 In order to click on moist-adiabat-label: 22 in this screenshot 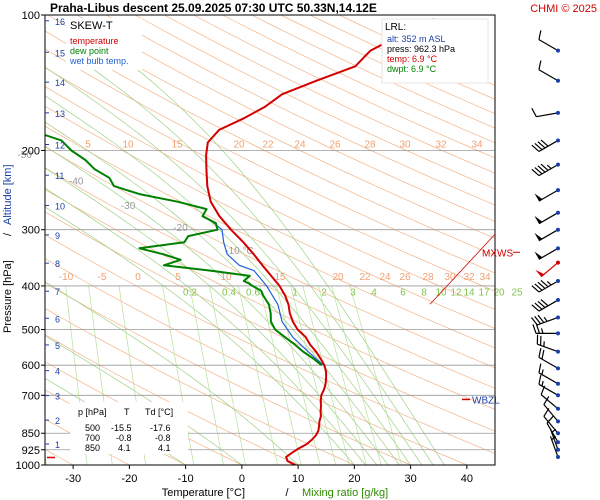, I will do `click(365, 277)`.